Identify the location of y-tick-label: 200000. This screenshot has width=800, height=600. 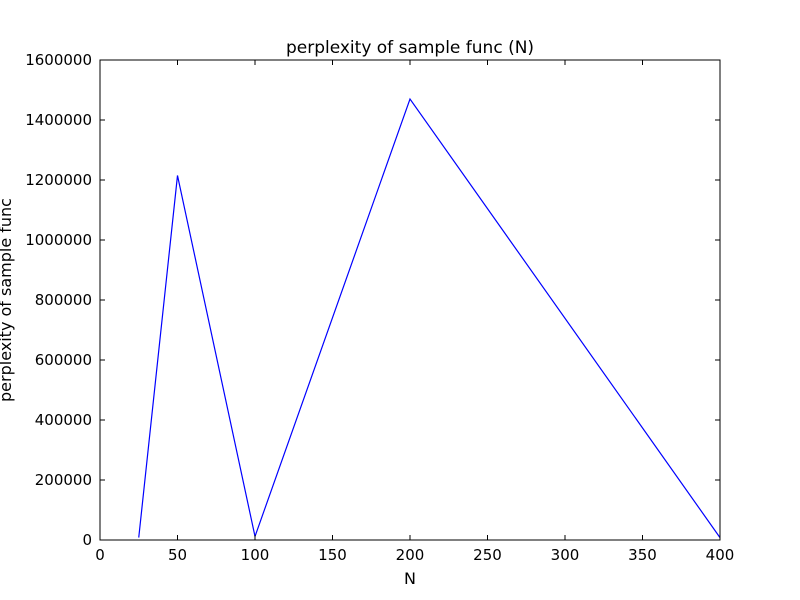
(63, 480).